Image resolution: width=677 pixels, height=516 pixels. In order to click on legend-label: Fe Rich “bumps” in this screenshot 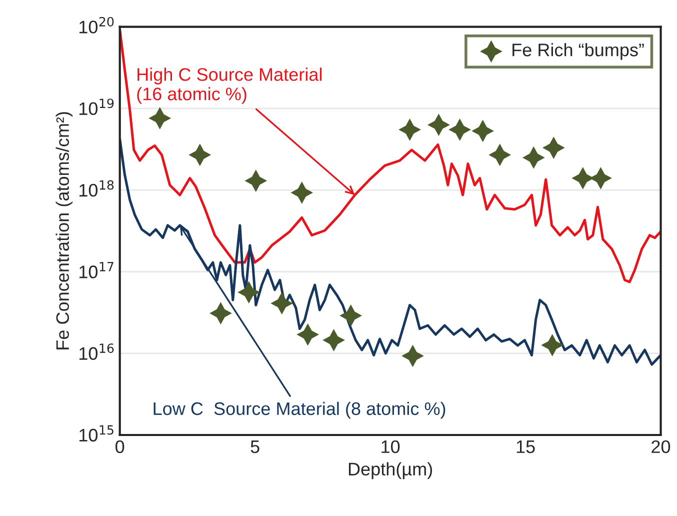, I will do `click(578, 51)`.